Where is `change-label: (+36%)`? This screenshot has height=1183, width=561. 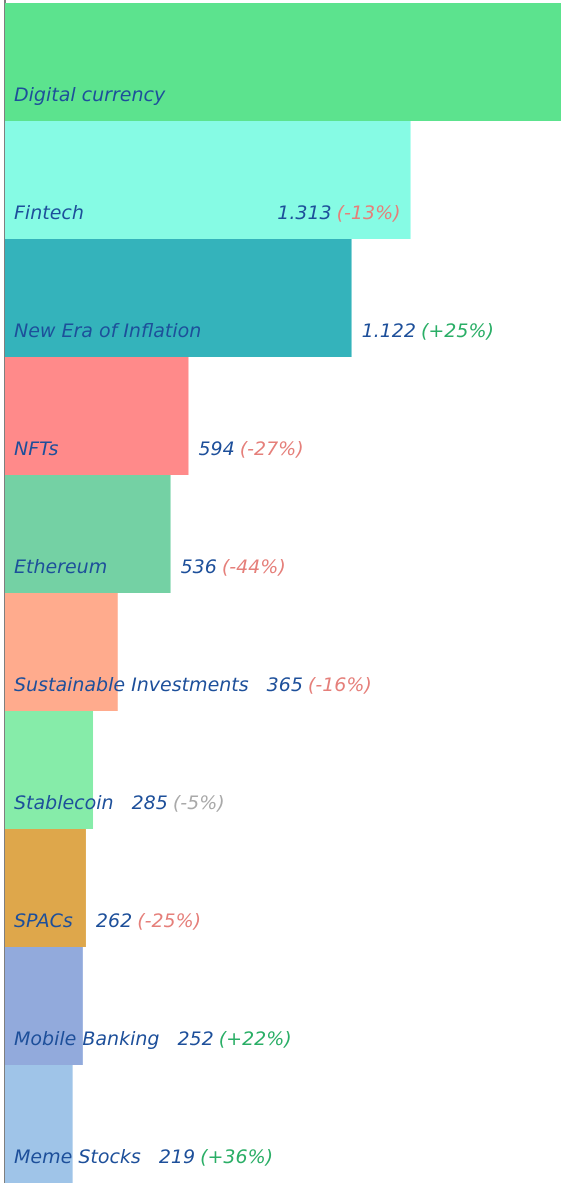 change-label: (+36%) is located at coordinates (236, 1157).